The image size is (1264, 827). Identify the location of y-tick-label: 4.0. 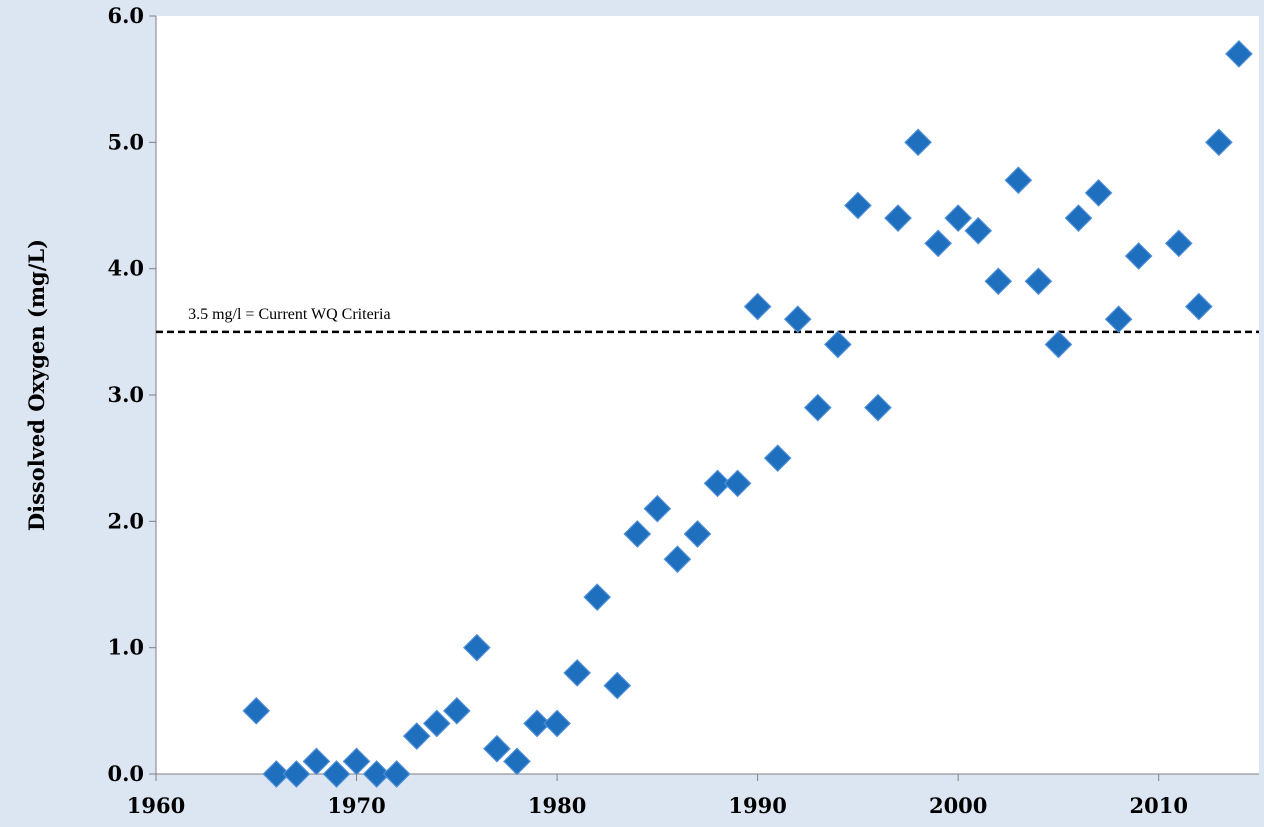
(125, 268).